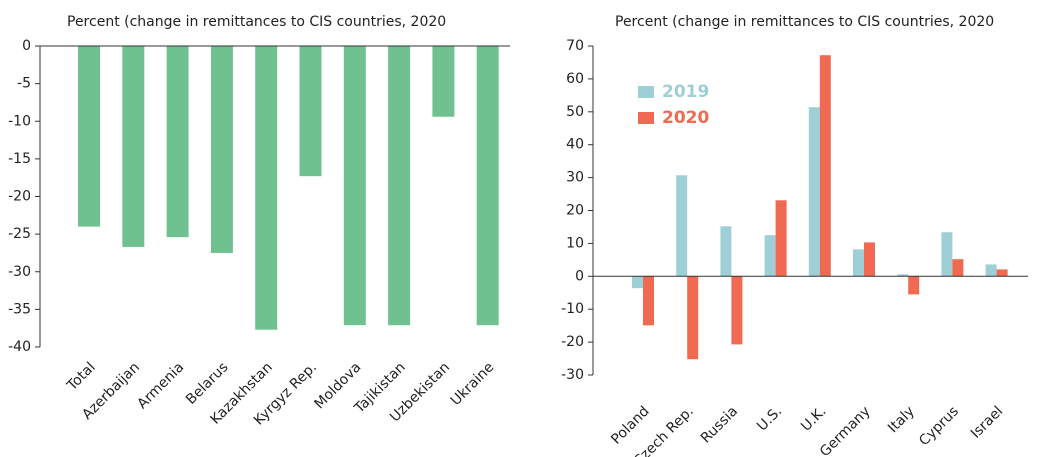 This screenshot has width=1055, height=457. Describe the element at coordinates (719, 424) in the screenshot. I see `x-tick-label: Russia` at that location.